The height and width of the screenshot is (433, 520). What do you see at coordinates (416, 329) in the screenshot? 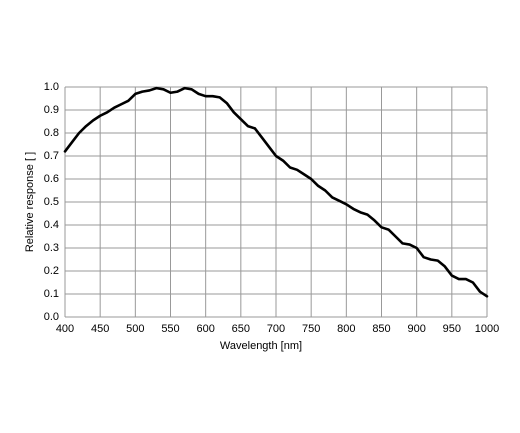
I see `x-tick-label: 900` at bounding box center [416, 329].